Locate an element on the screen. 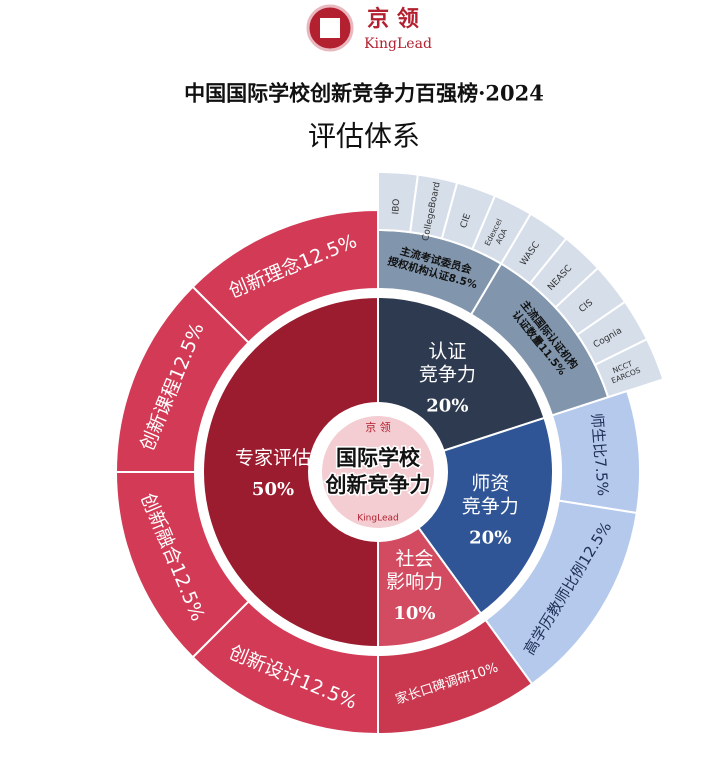  segment-name-line: 专家评估 is located at coordinates (273, 458).